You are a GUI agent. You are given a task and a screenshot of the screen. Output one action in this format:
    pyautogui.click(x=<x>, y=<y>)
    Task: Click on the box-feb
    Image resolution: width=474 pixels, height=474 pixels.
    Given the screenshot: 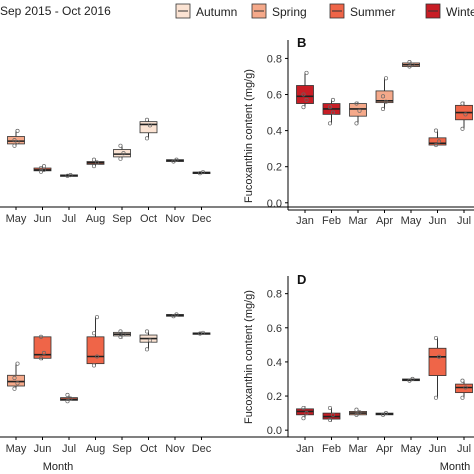 What is the action you would take?
    pyautogui.click(x=331, y=111)
    